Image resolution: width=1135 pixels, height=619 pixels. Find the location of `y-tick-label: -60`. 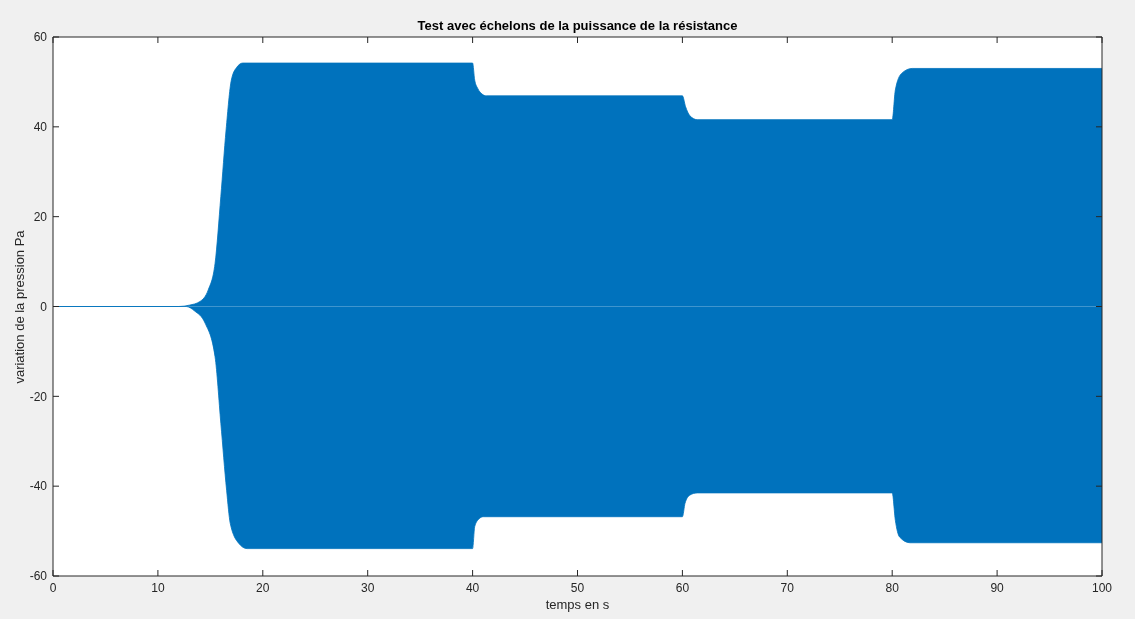

y-tick-label: -60 is located at coordinates (38, 576).